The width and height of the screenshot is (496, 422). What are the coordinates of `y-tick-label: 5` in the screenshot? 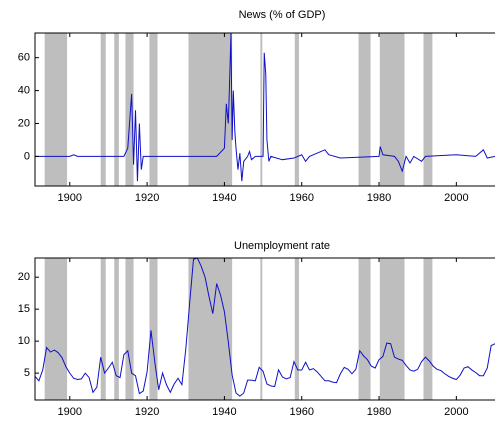 It's located at (27, 373).